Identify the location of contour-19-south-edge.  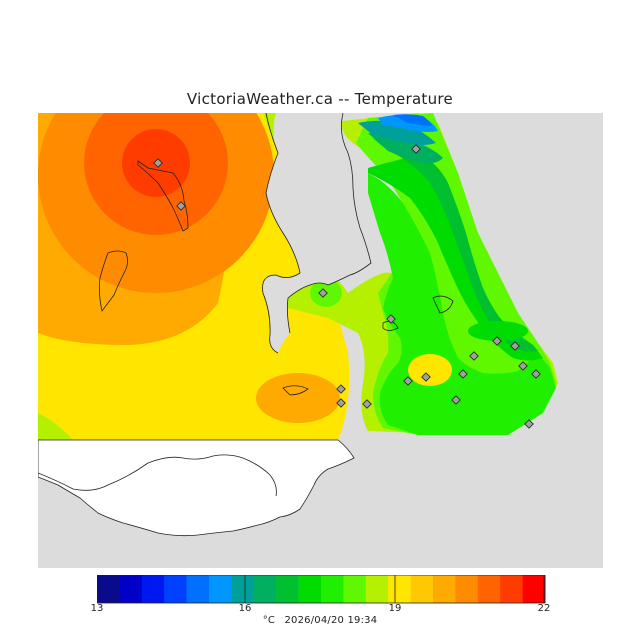
(55, 426).